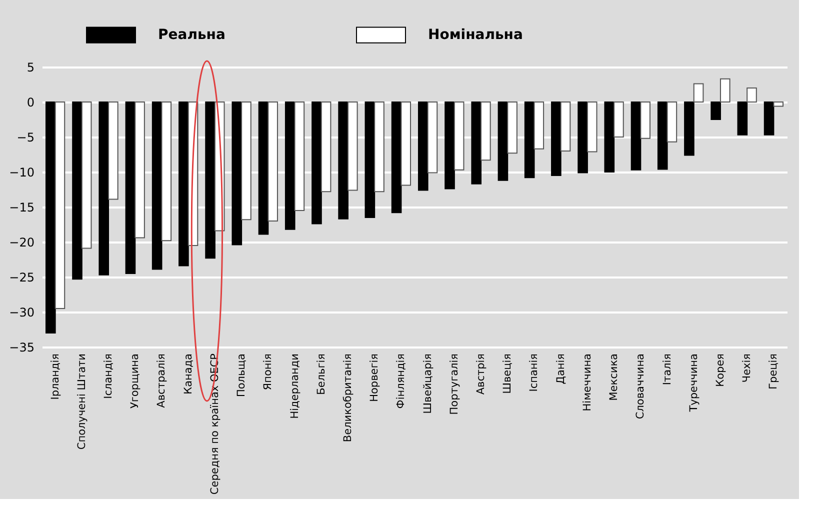  I want to click on x-tick-label: Нідерланди, so click(294, 386).